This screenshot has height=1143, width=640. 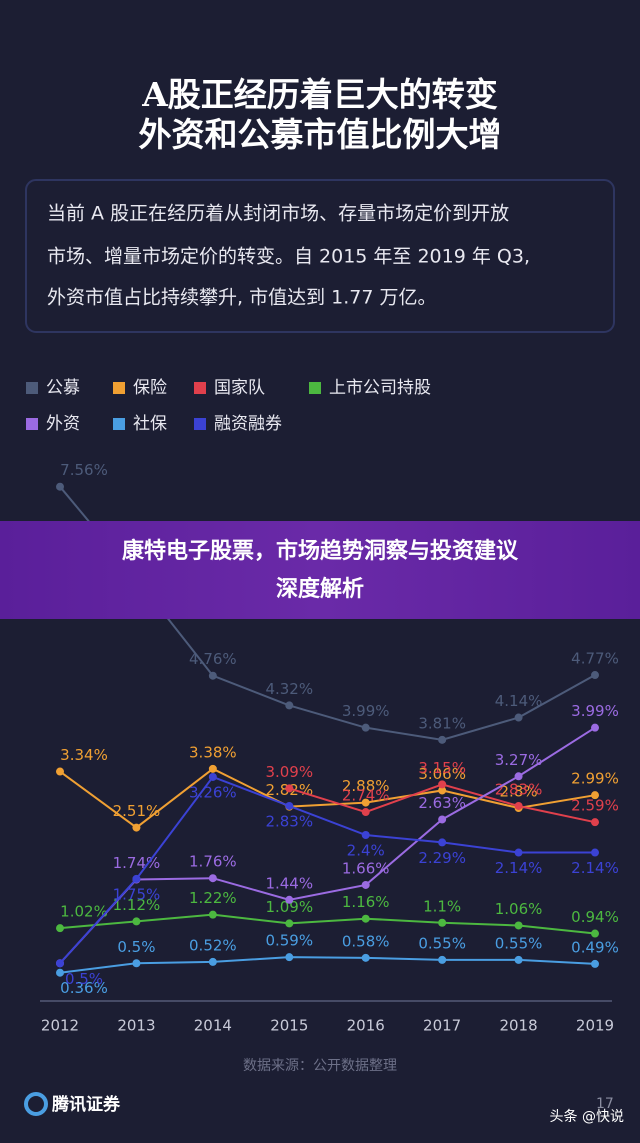 What do you see at coordinates (442, 774) in the screenshot?
I see `data-label: 3.06%` at bounding box center [442, 774].